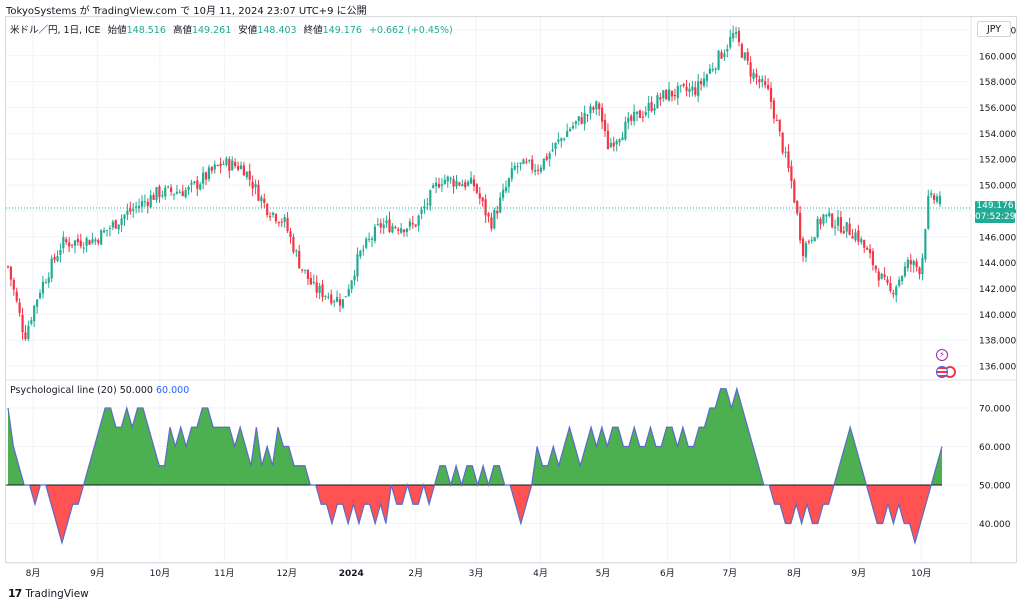 Image resolution: width=1024 pixels, height=605 pixels. I want to click on indicator-legend: Psychological line (20) 50.000 60.000, so click(99, 390).